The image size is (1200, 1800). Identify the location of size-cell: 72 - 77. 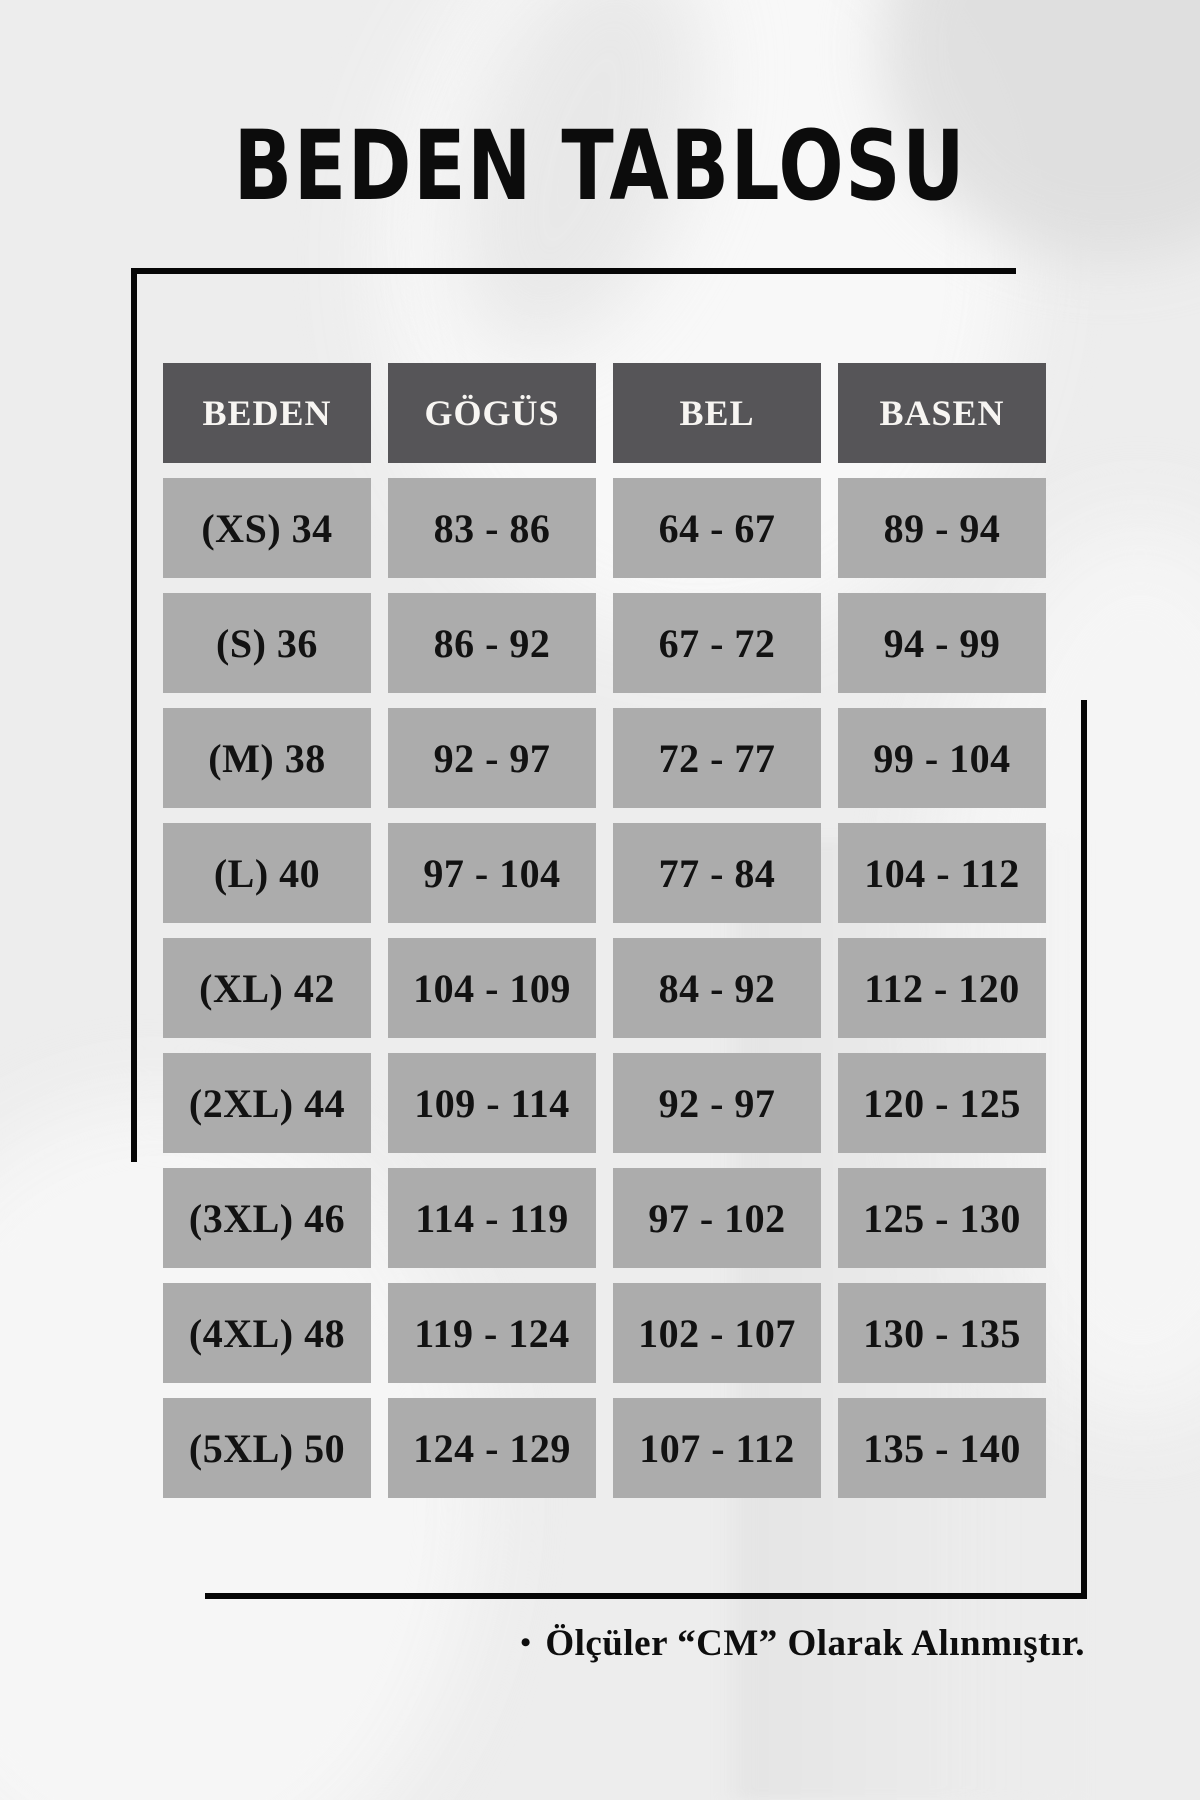
(717, 758).